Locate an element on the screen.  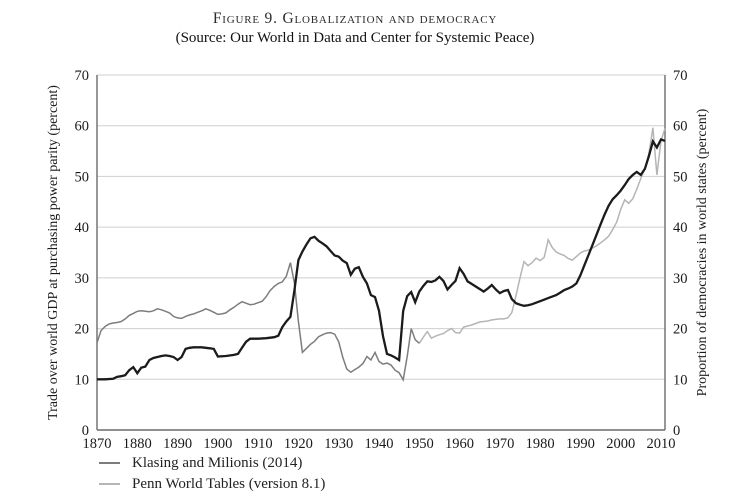
x-tick-1960: 1960 is located at coordinates (459, 444).